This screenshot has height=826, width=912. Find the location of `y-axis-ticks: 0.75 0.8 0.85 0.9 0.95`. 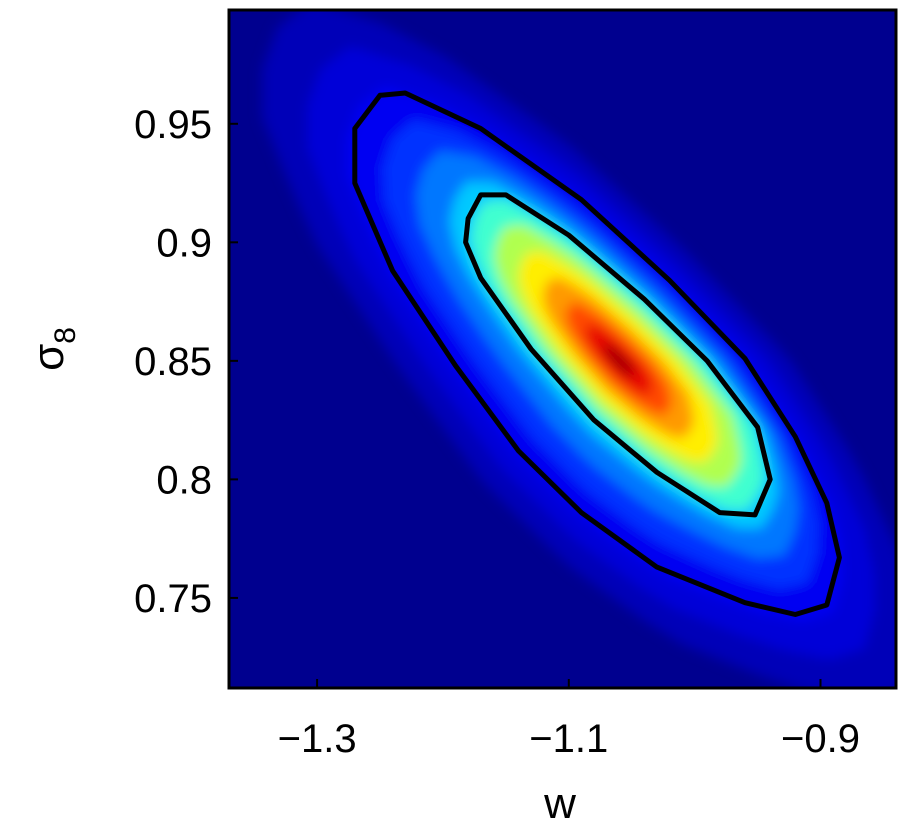

y-axis-ticks: 0.75 0.8 0.85 0.9 0.95 is located at coordinates (186, 362).